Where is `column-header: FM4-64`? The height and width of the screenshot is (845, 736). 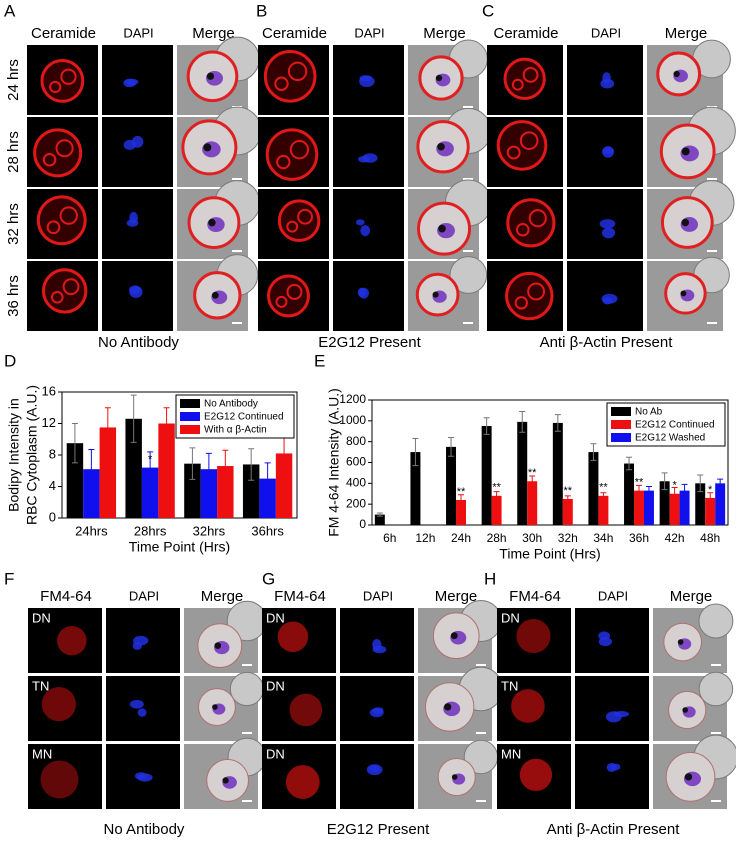 column-header: FM4-64 is located at coordinates (300, 596).